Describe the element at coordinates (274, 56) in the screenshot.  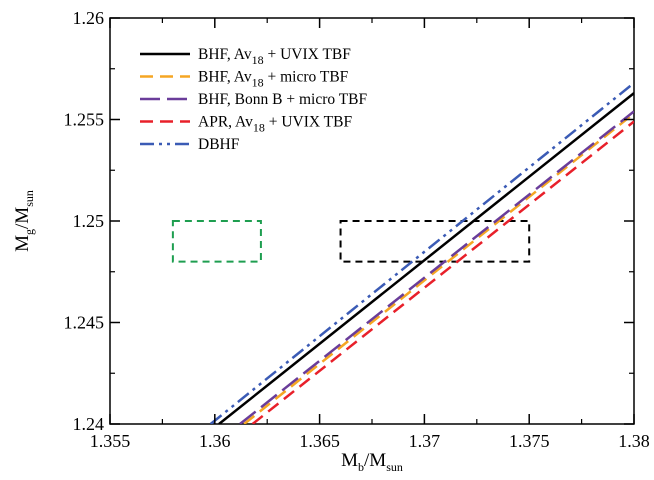
I see `legend-label-1: BHF, Av18 + UVIX TBF` at that location.